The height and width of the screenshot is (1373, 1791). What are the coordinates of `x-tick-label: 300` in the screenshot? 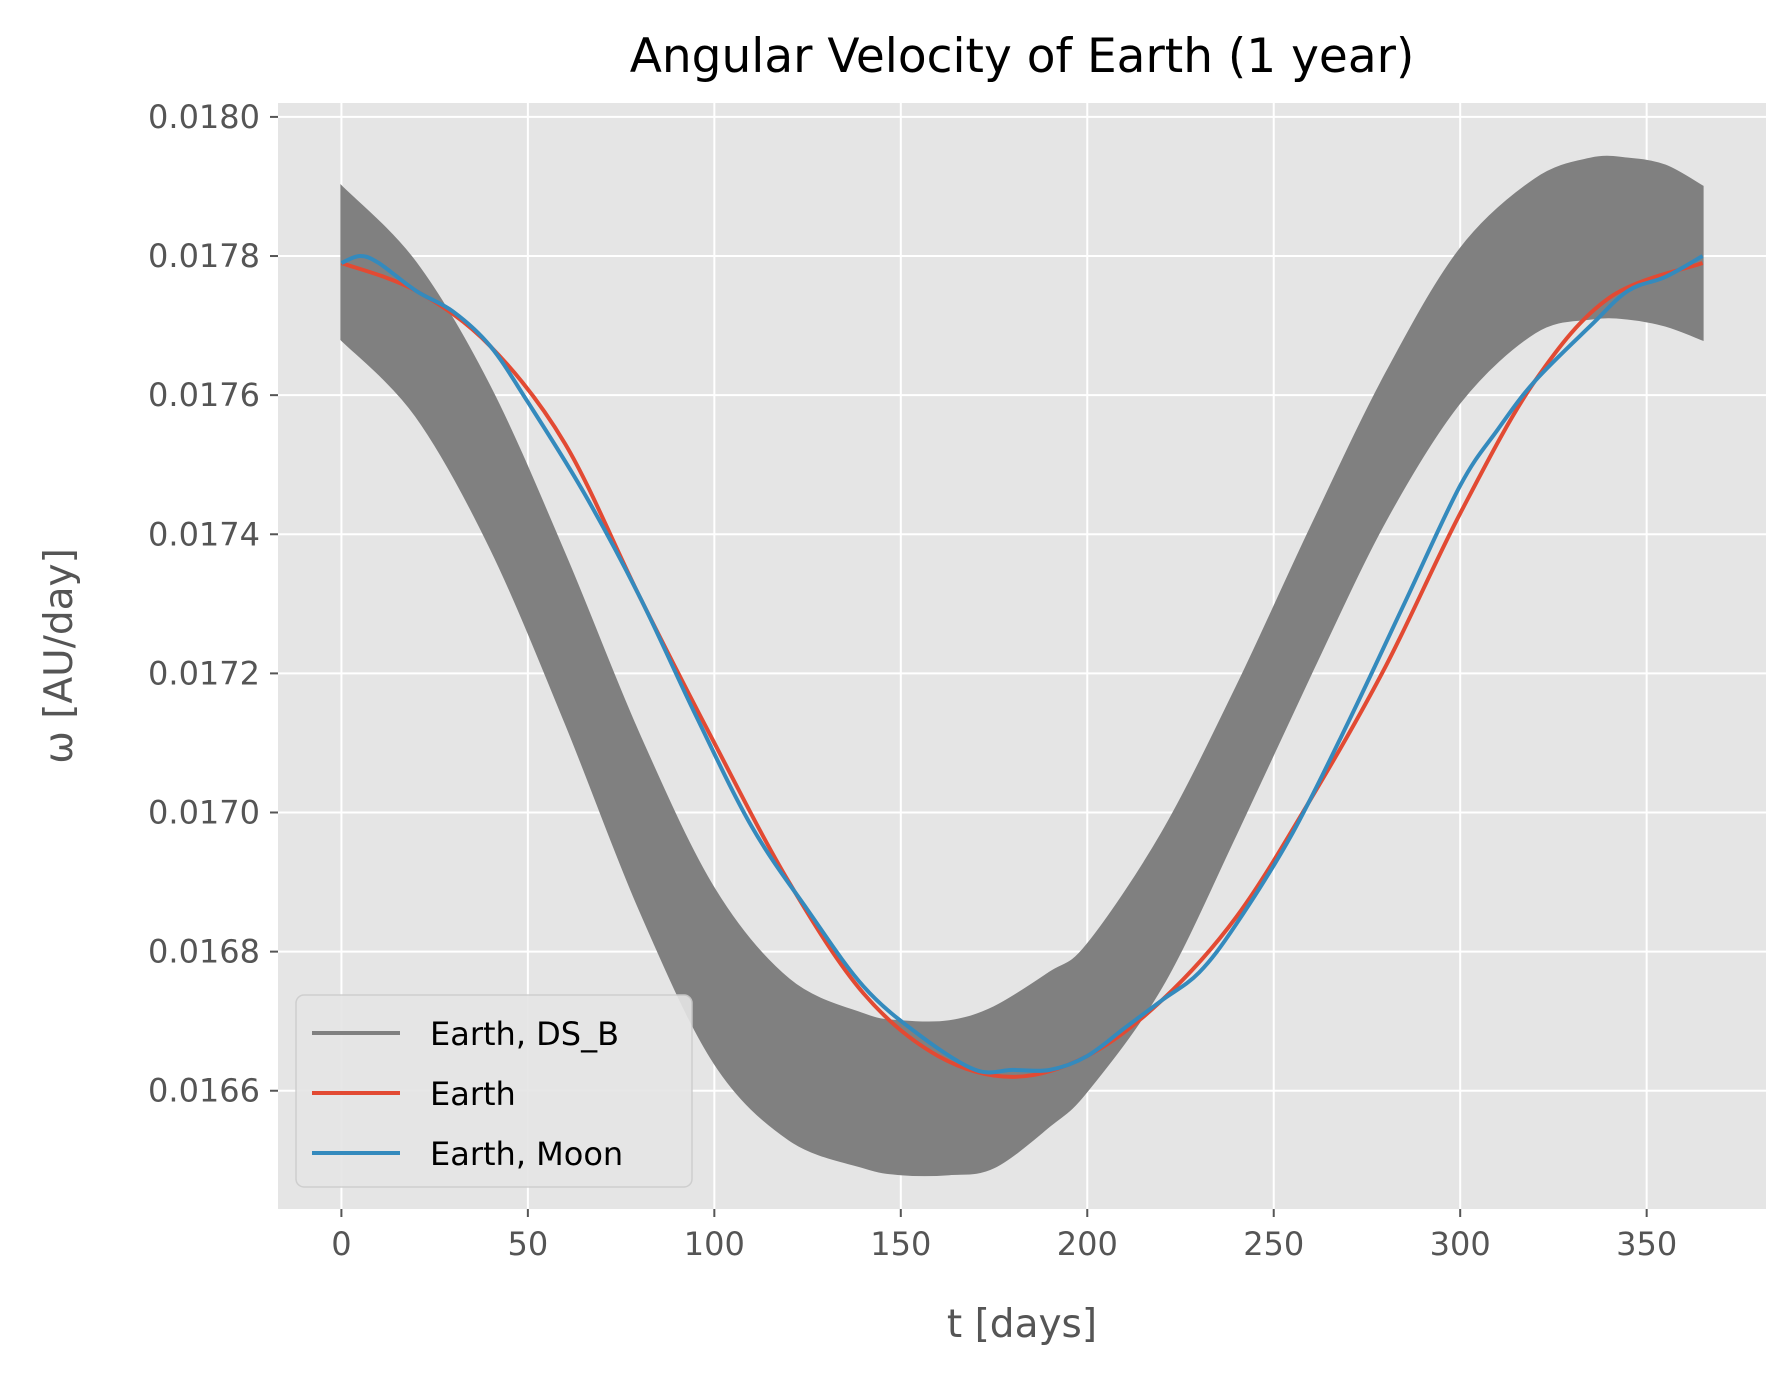 It's located at (1460, 1244).